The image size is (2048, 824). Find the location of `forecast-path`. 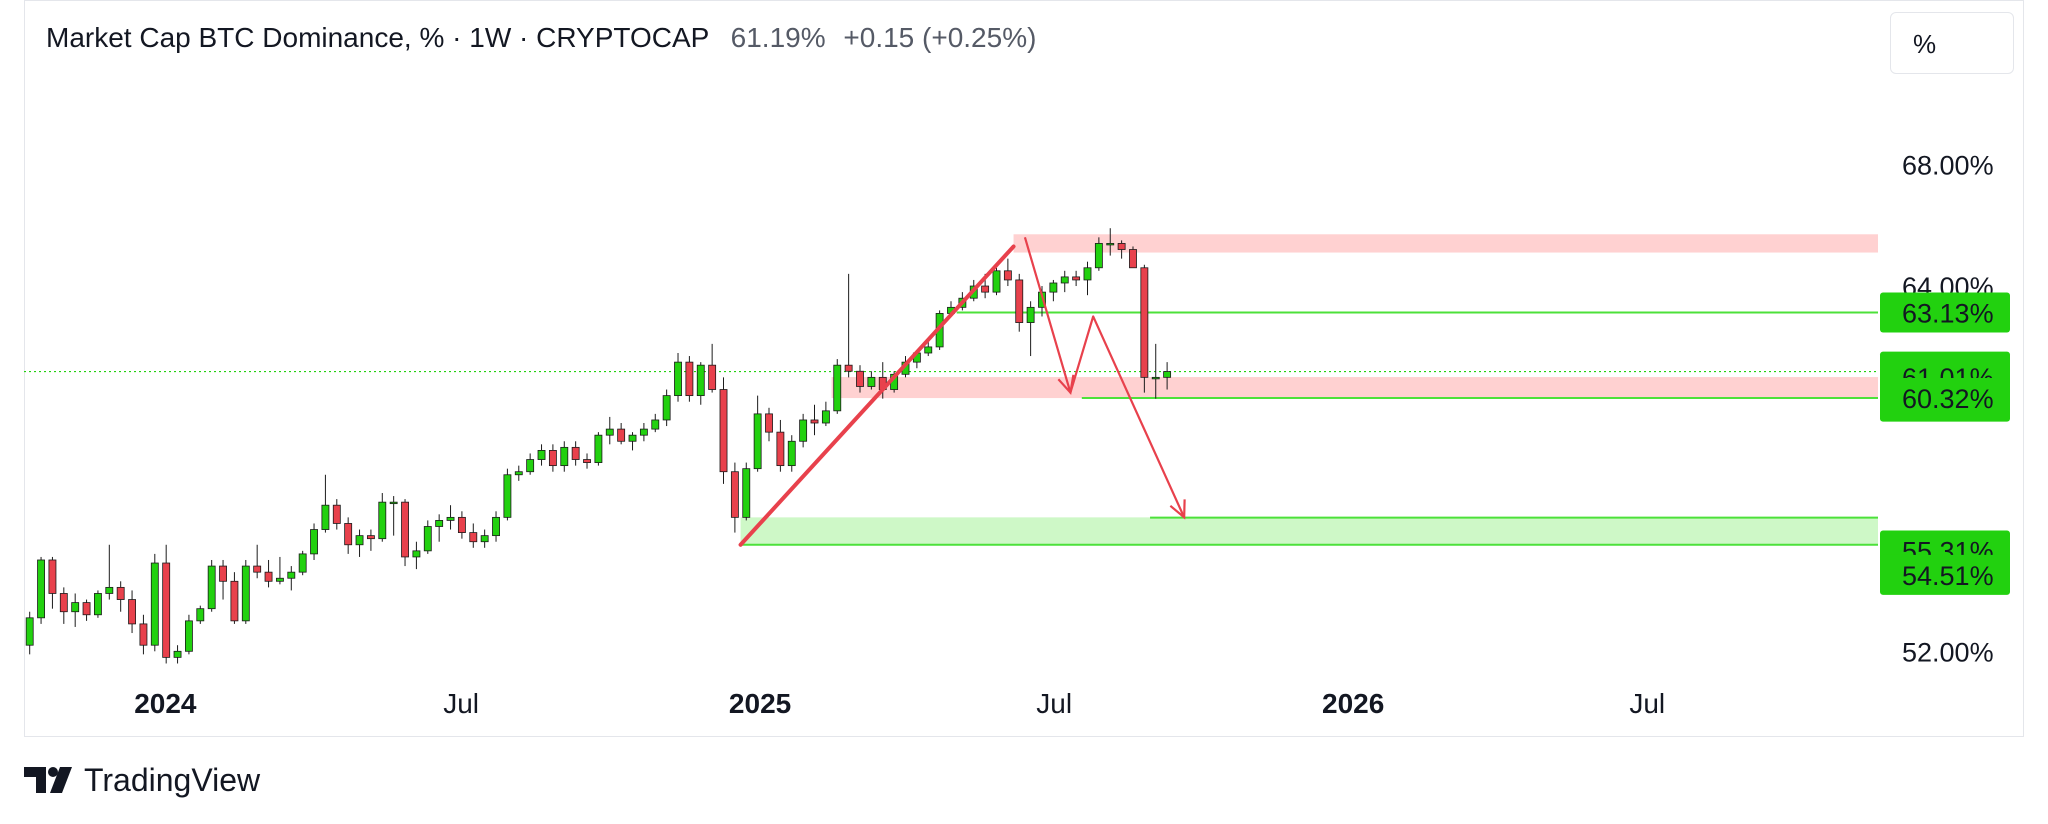

forecast-path is located at coordinates (1104, 377).